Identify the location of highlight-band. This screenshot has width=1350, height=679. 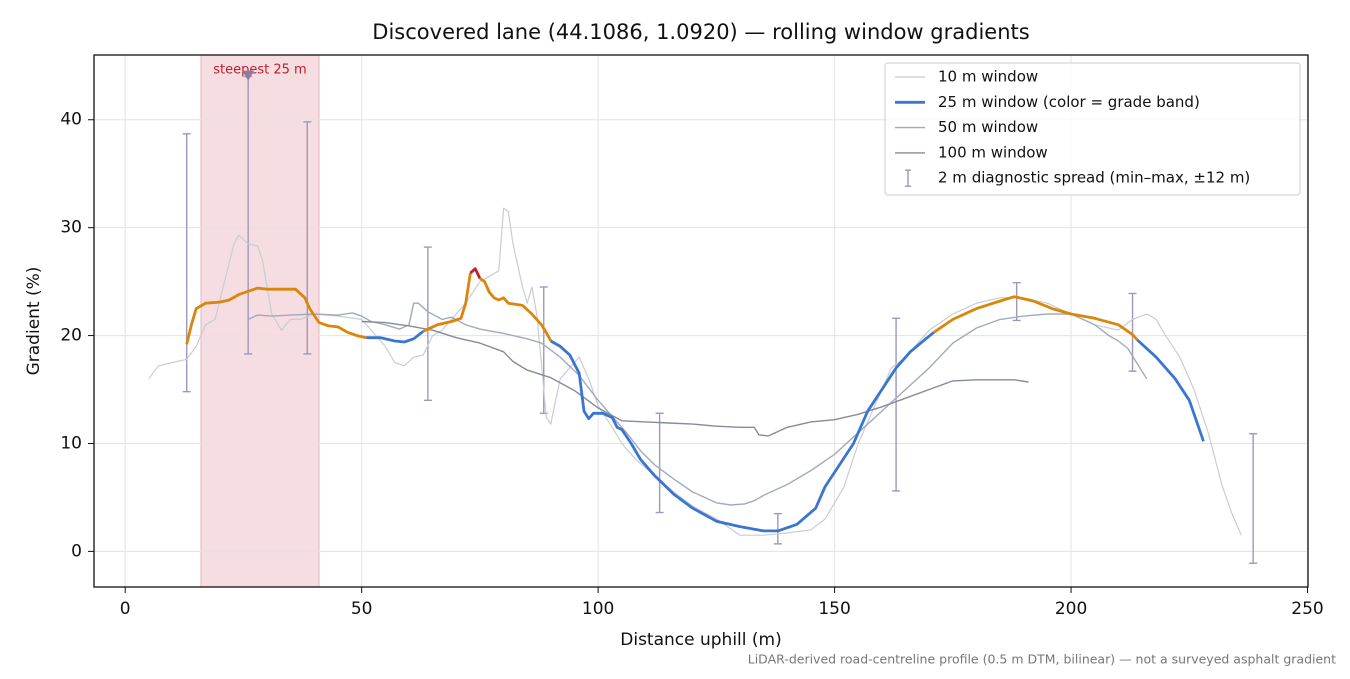
(260, 321).